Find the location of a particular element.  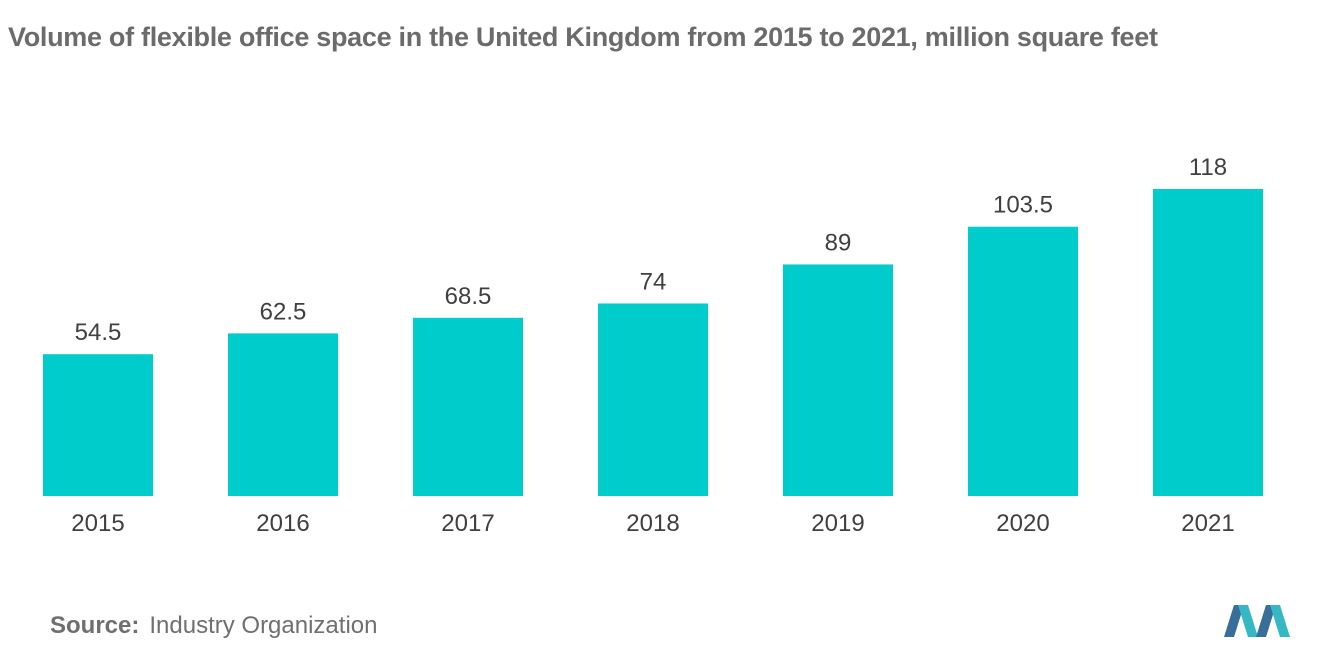

x-tick-label-2017: 2017 is located at coordinates (467, 523).